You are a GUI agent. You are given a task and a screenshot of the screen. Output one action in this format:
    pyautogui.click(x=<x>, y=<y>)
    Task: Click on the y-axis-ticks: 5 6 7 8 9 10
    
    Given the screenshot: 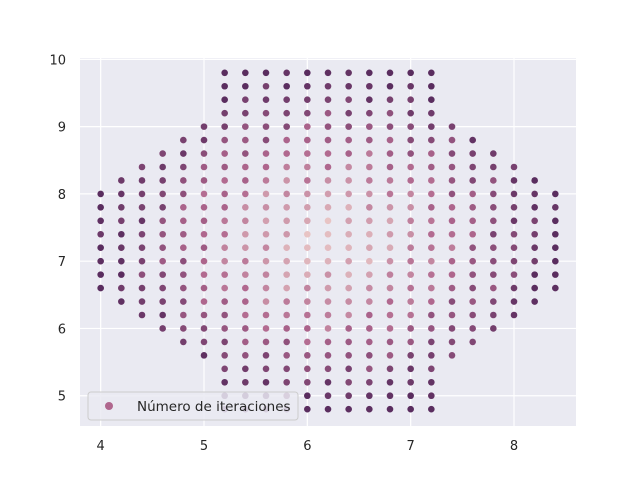 What is the action you would take?
    pyautogui.click(x=57, y=228)
    